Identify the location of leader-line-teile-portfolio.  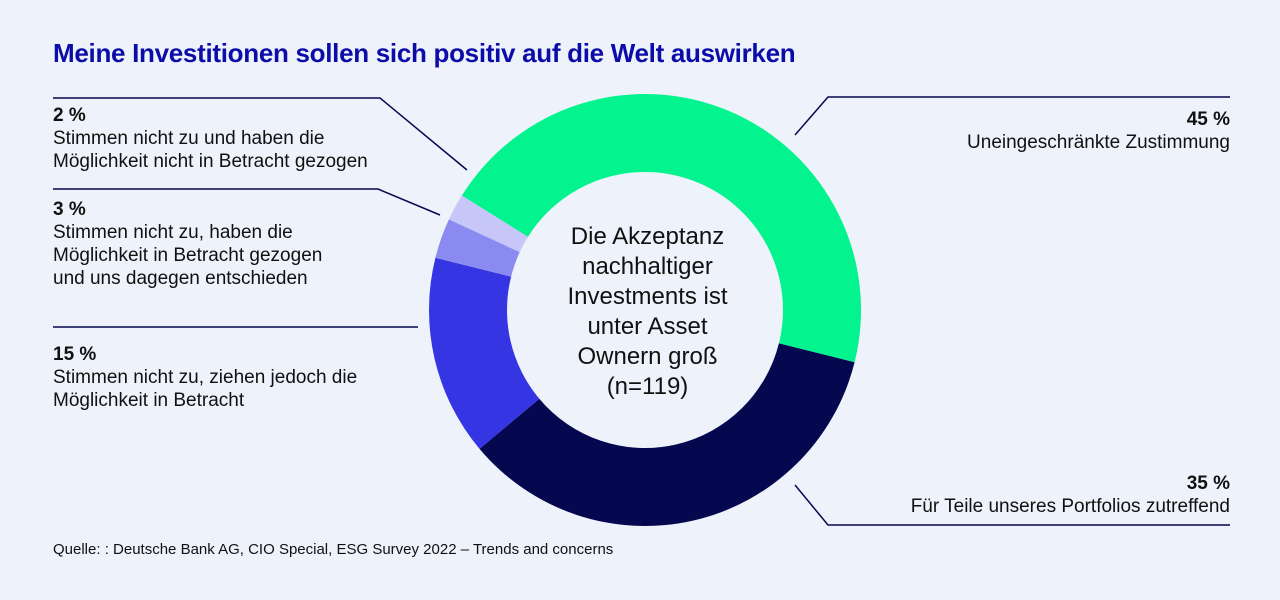
(1012, 505).